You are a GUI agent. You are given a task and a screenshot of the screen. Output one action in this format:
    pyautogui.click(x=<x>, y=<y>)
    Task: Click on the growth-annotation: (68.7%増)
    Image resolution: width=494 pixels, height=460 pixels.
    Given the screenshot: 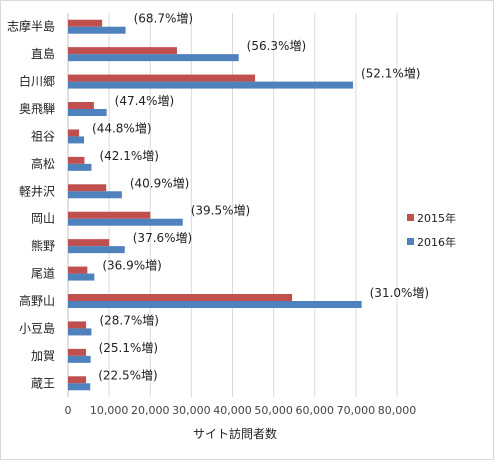 What is the action you would take?
    pyautogui.click(x=164, y=19)
    